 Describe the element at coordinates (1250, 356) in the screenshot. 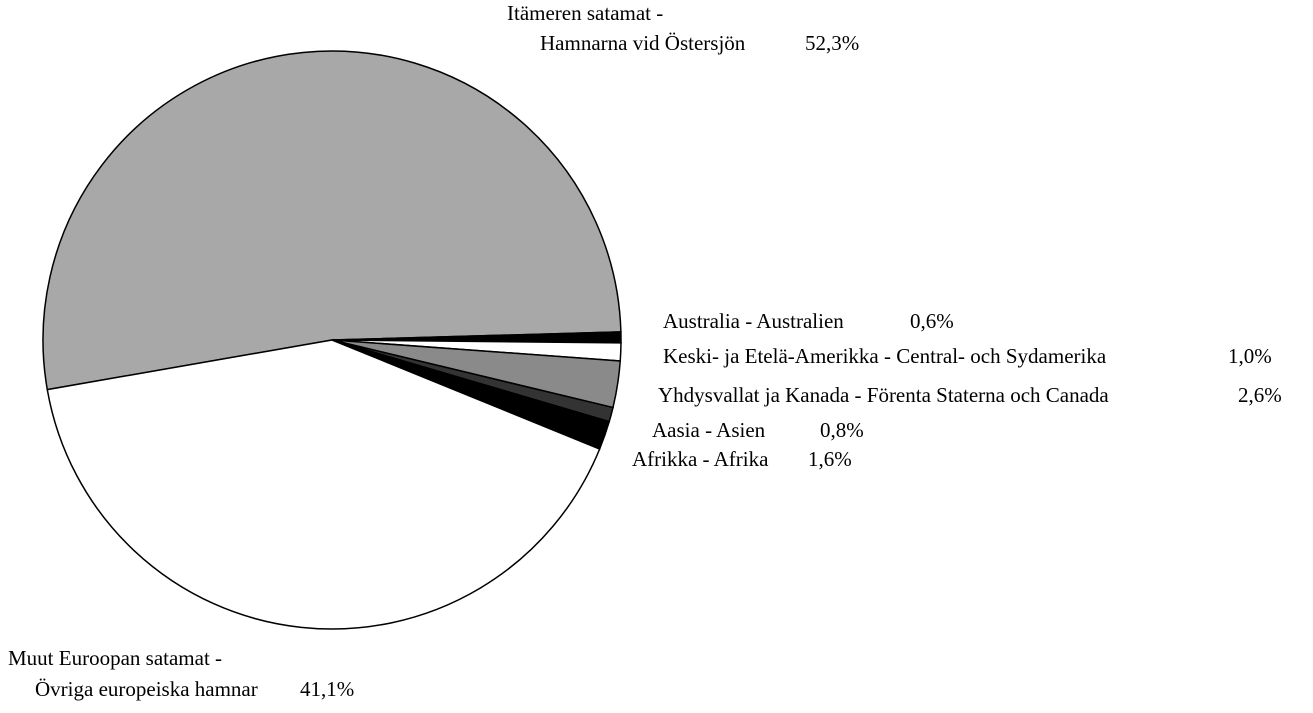

I see `value-label: 1,0%` at that location.